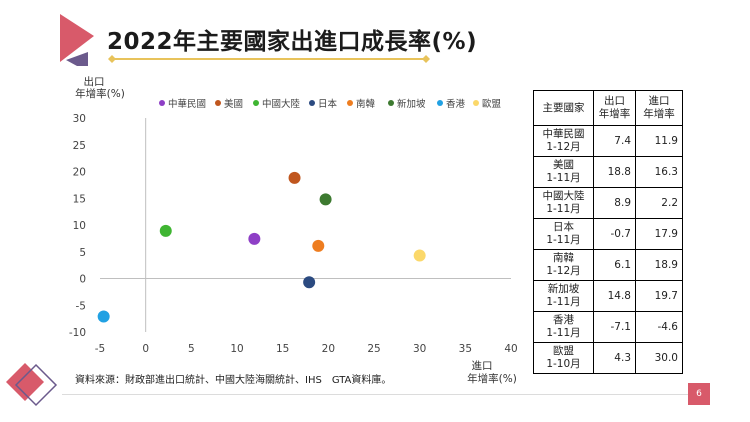 This screenshot has height=422, width=750. What do you see at coordinates (373, 349) in the screenshot?
I see `x-tick-label: 25` at bounding box center [373, 349].